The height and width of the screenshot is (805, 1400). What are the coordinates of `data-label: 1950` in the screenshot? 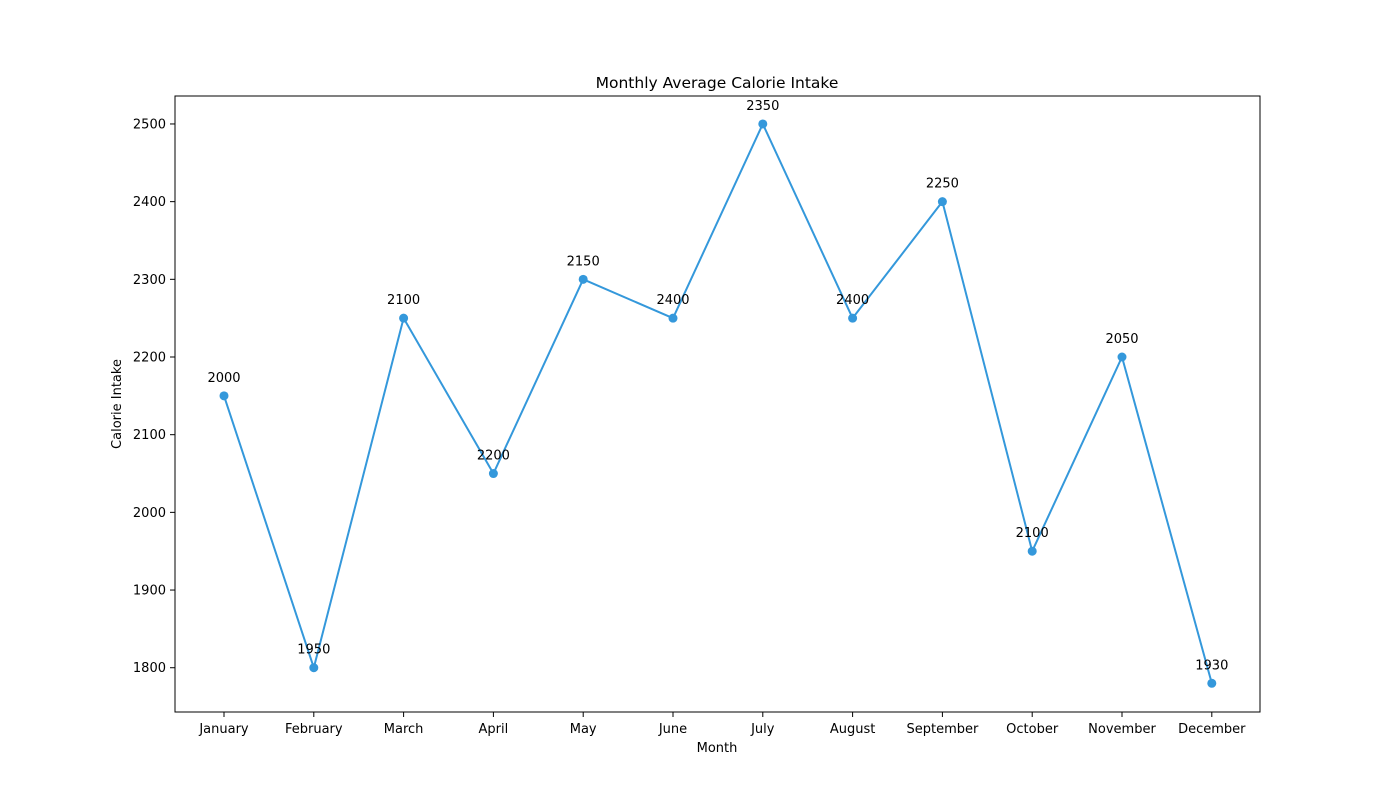 It's located at (313, 650).